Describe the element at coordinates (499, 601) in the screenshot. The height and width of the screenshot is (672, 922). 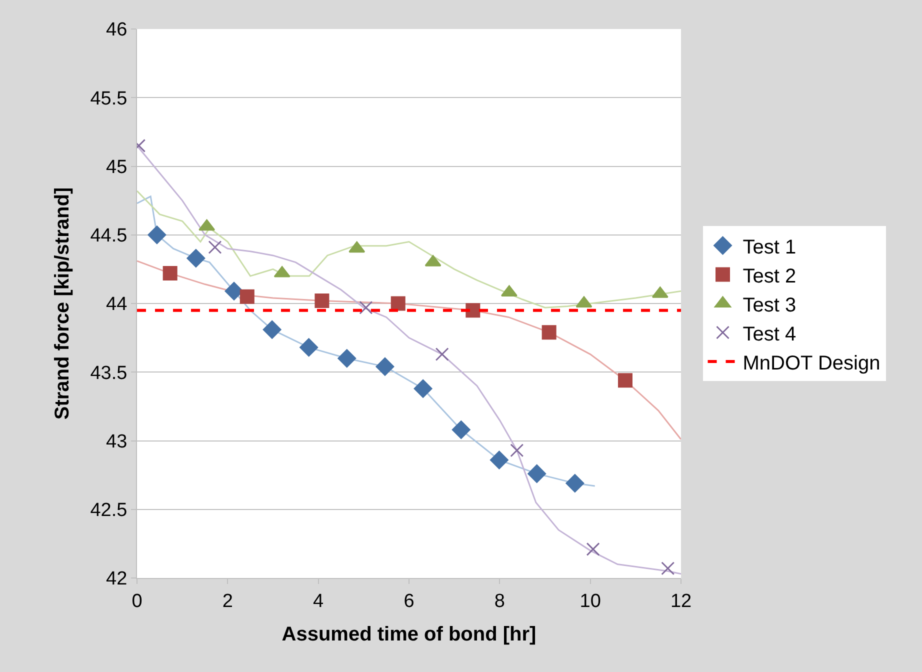
I see `x-tick-label: 8` at that location.